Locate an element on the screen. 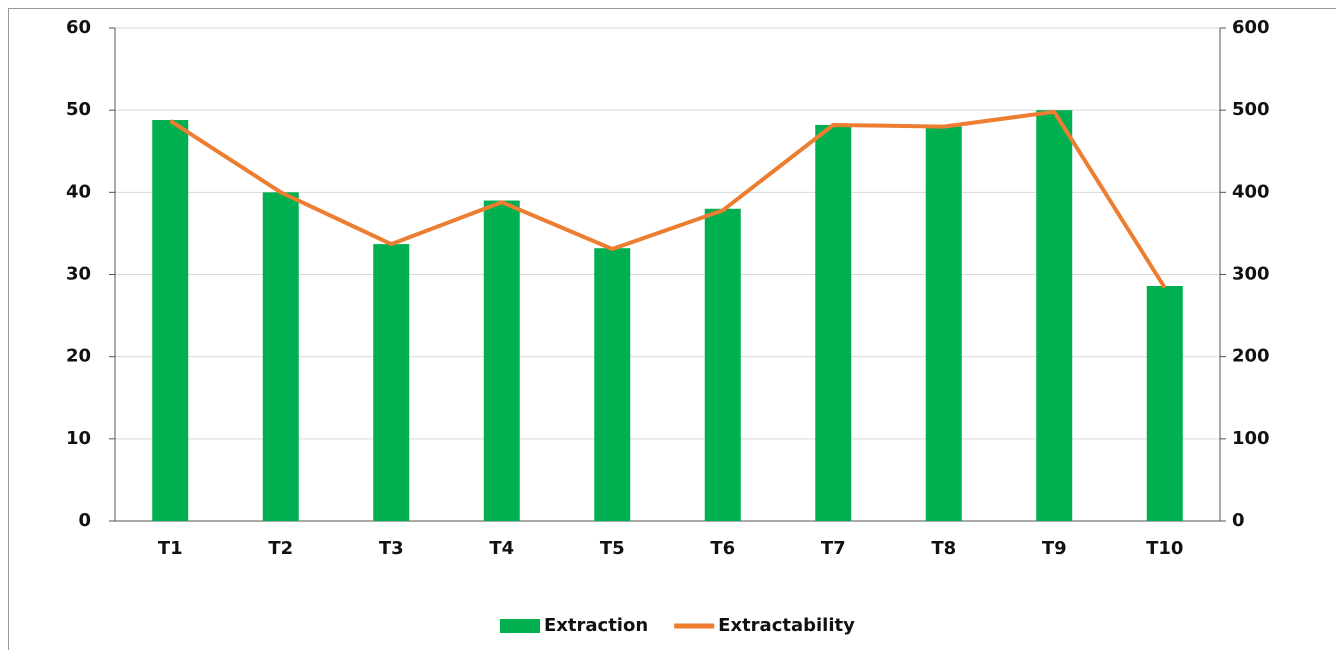 This screenshot has height=650, width=1336. legend-swatch is located at coordinates (520, 626).